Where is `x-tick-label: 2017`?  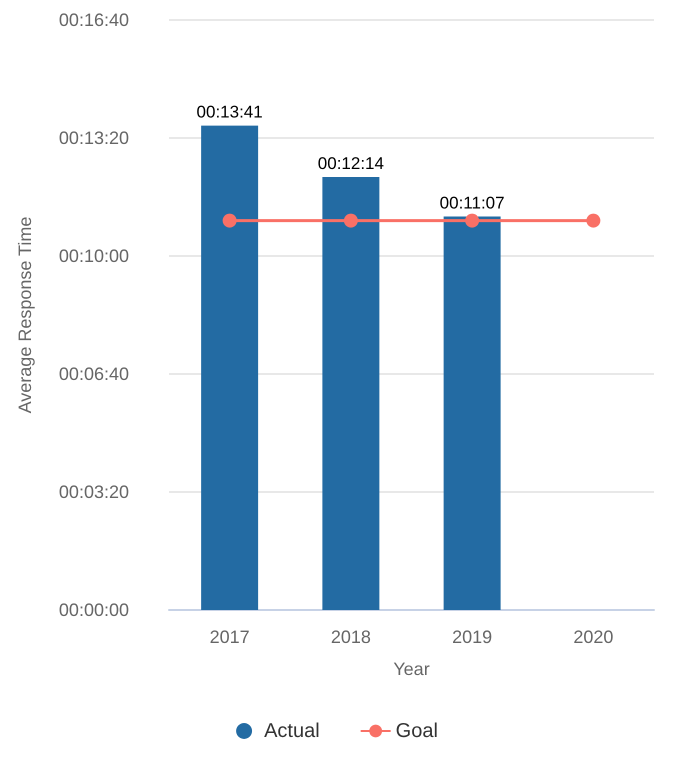
x-tick-label: 2017 is located at coordinates (230, 637).